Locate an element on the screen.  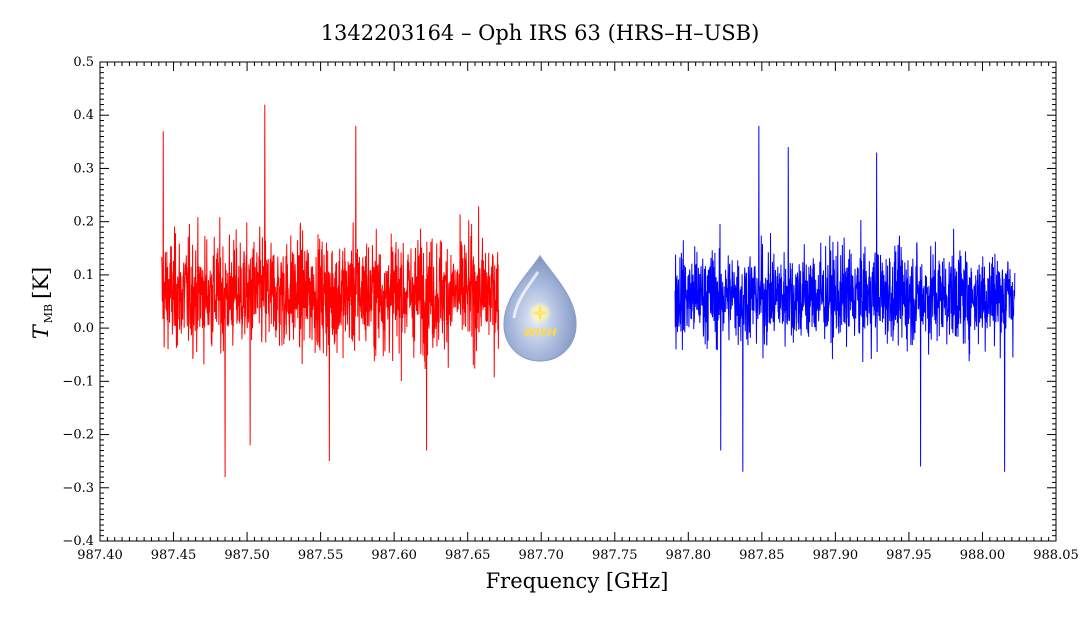
x-tick-label: 987.90 is located at coordinates (836, 555).